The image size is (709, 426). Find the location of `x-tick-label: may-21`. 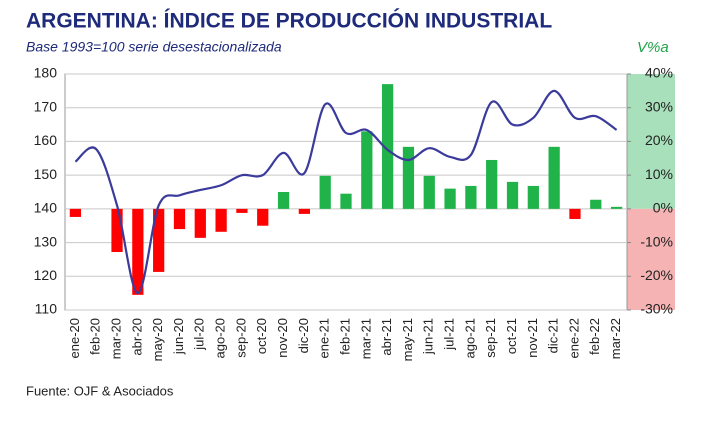

x-tick-label: may-21 is located at coordinates (407, 339).